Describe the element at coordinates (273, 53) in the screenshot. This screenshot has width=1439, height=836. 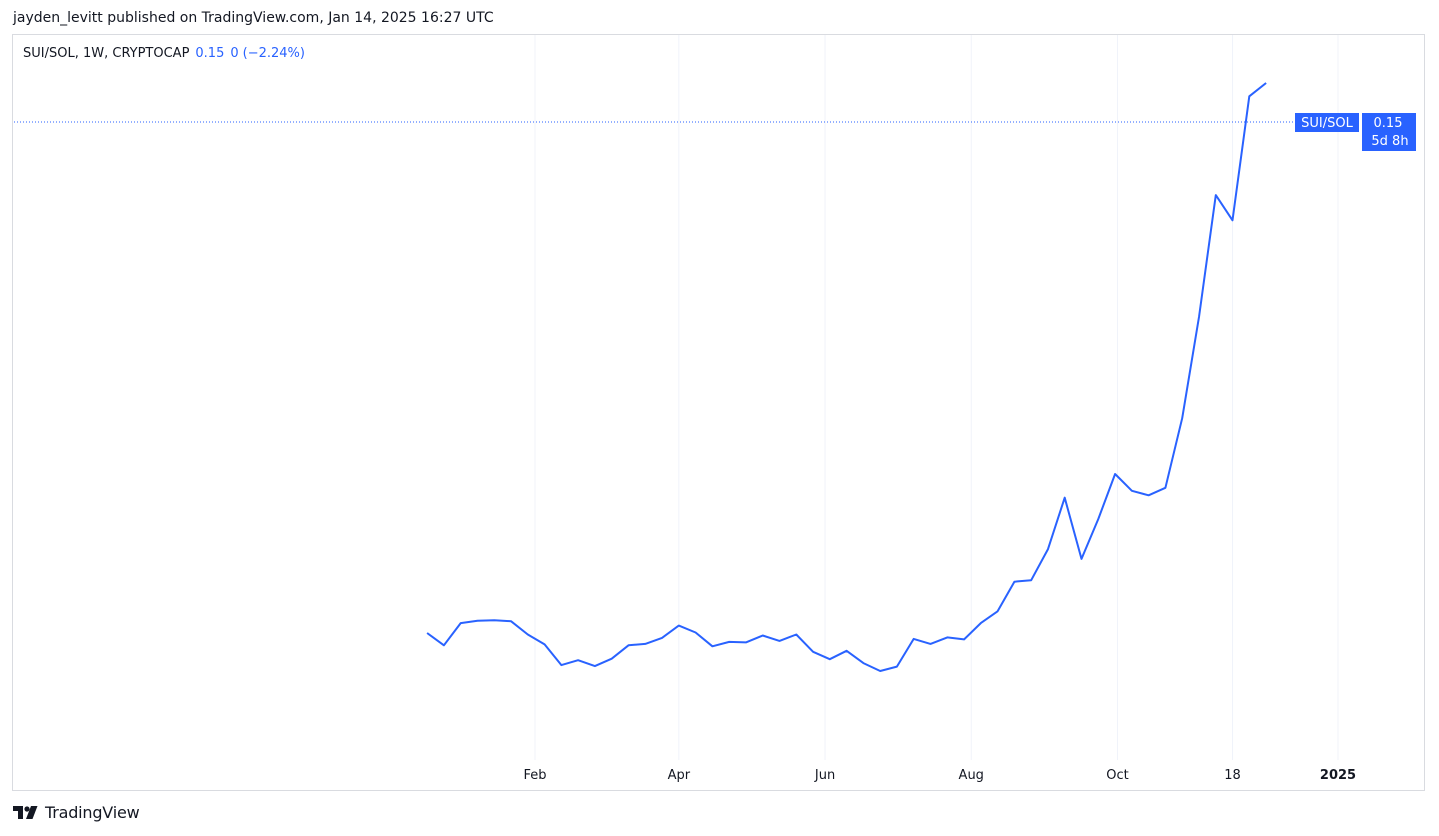
I see `legend-change-pct: (−2.24%)` at that location.